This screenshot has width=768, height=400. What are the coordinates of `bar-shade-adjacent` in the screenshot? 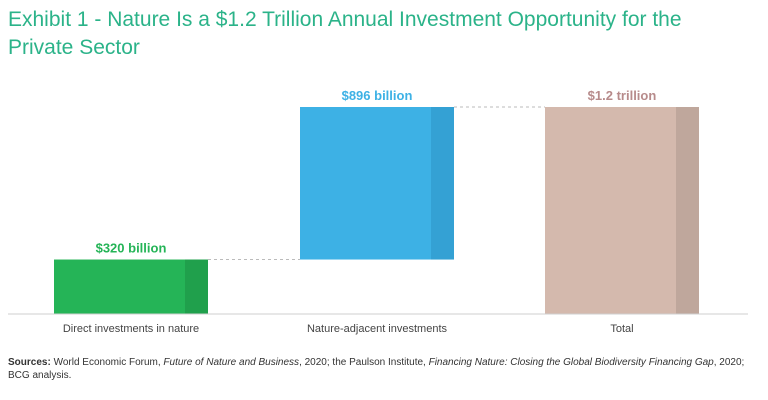 It's located at (442, 183).